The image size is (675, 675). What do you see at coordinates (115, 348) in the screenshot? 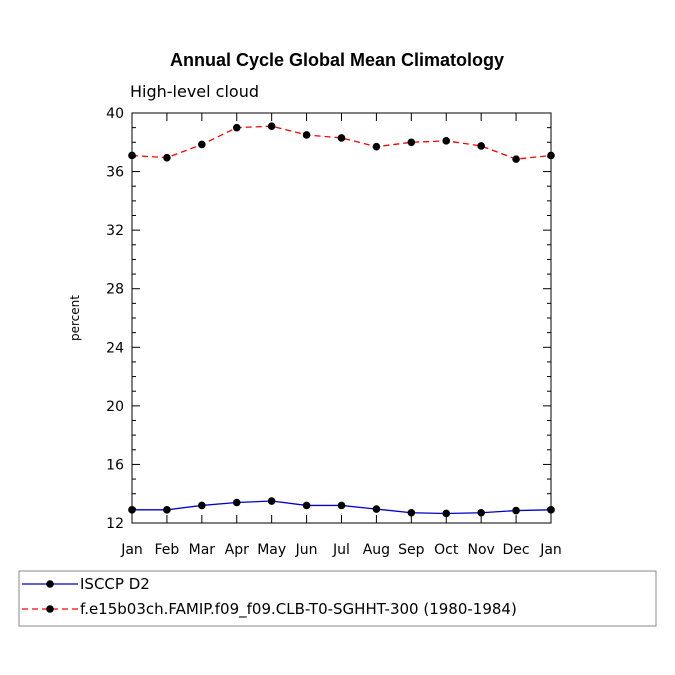
I see `y-tick-label: 24` at bounding box center [115, 348].